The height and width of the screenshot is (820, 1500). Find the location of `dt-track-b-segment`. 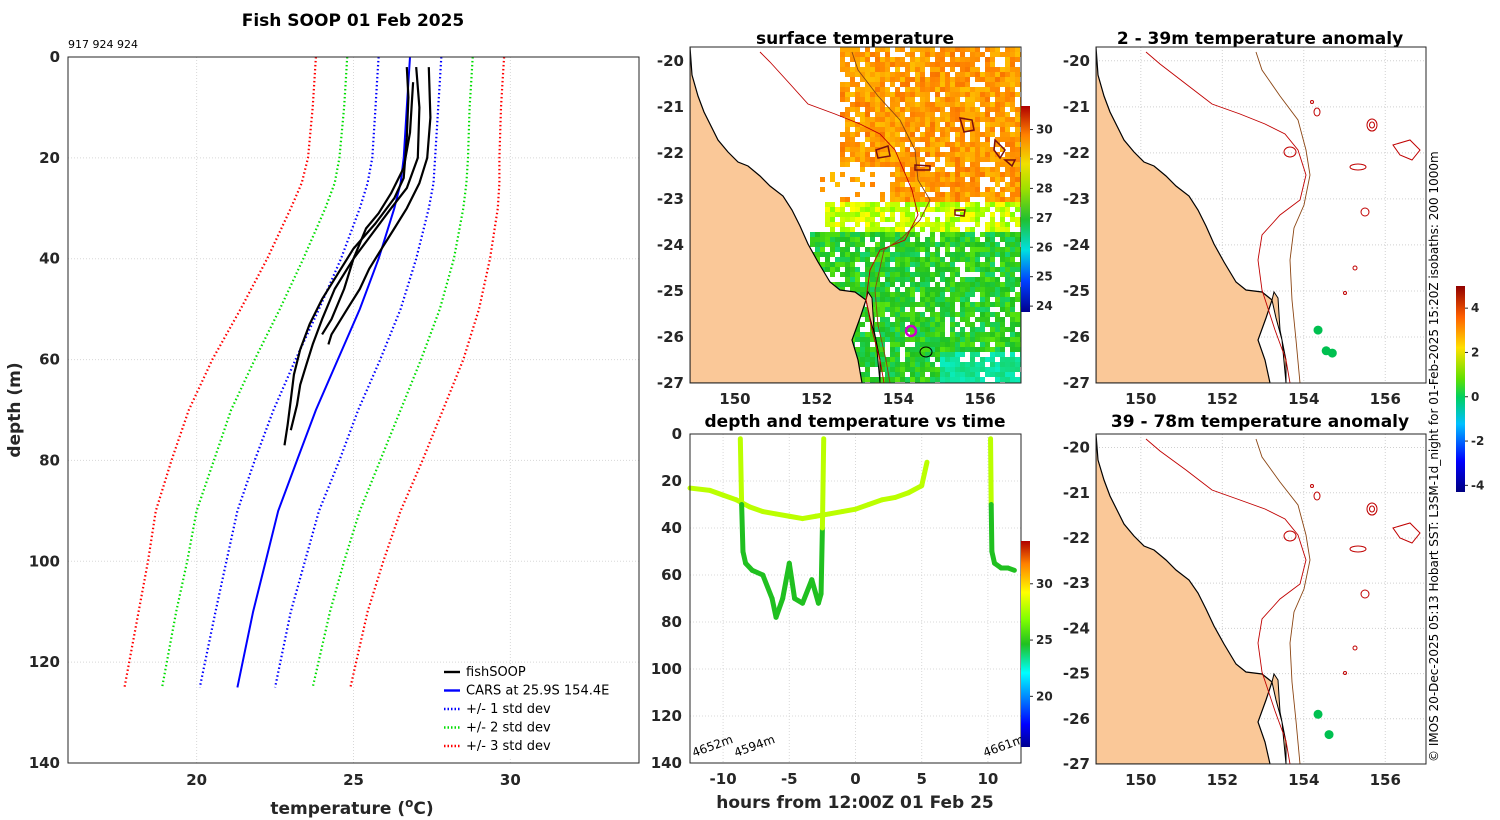

dt-track-b-segment is located at coordinates (742, 528).